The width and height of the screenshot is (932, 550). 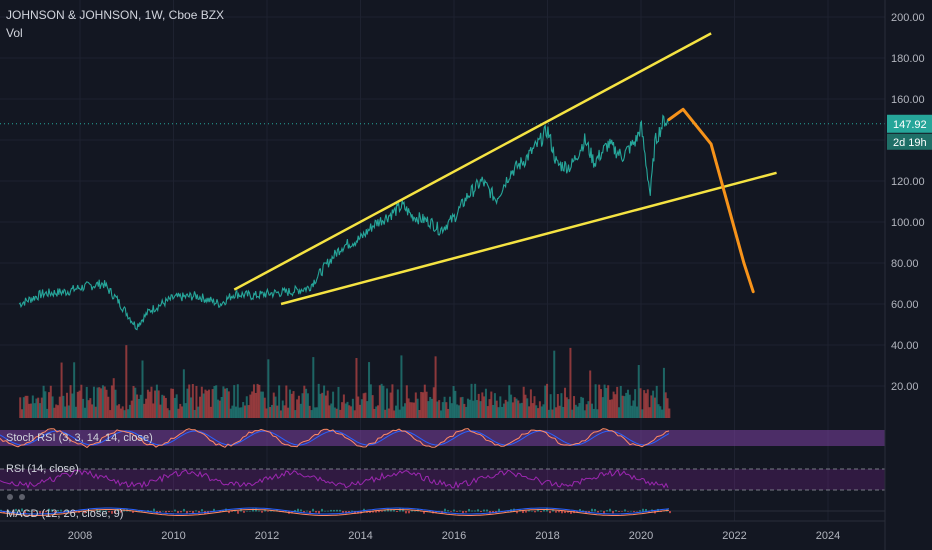 What do you see at coordinates (454, 536) in the screenshot?
I see `time-tick-label: 2016` at bounding box center [454, 536].